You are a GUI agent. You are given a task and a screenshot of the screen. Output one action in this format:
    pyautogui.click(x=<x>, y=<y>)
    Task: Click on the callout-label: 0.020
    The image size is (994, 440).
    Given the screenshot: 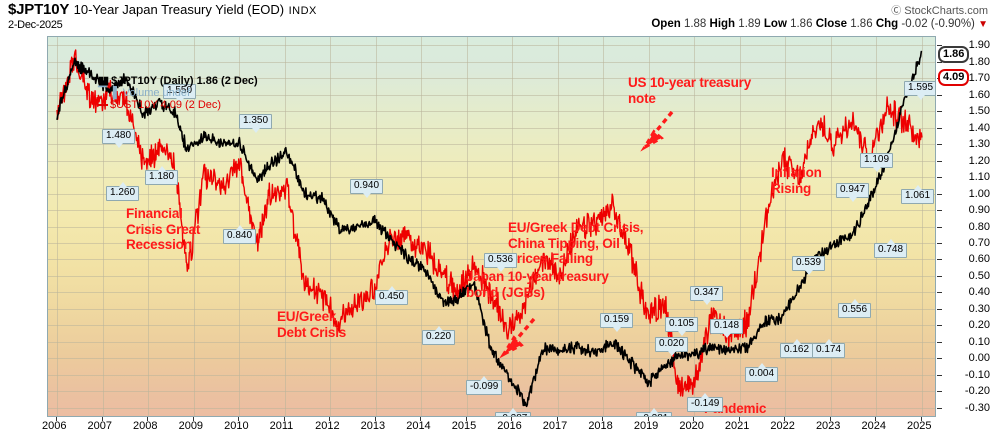 What is the action you would take?
    pyautogui.click(x=672, y=343)
    